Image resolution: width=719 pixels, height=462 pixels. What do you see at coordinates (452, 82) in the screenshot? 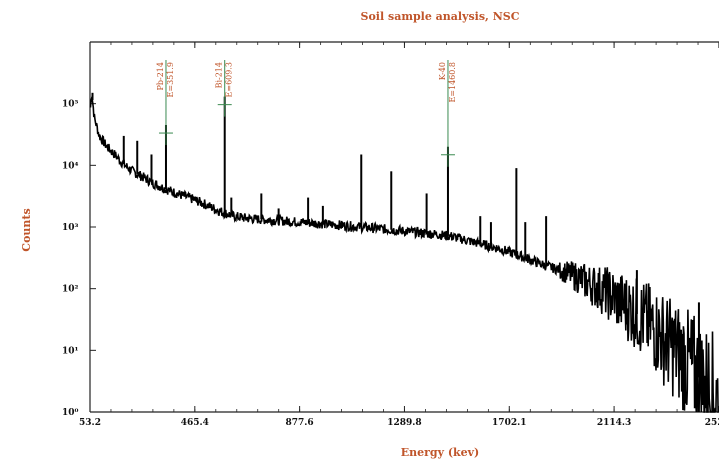
I see `annotation-energy: E=1460.8` at bounding box center [452, 82].